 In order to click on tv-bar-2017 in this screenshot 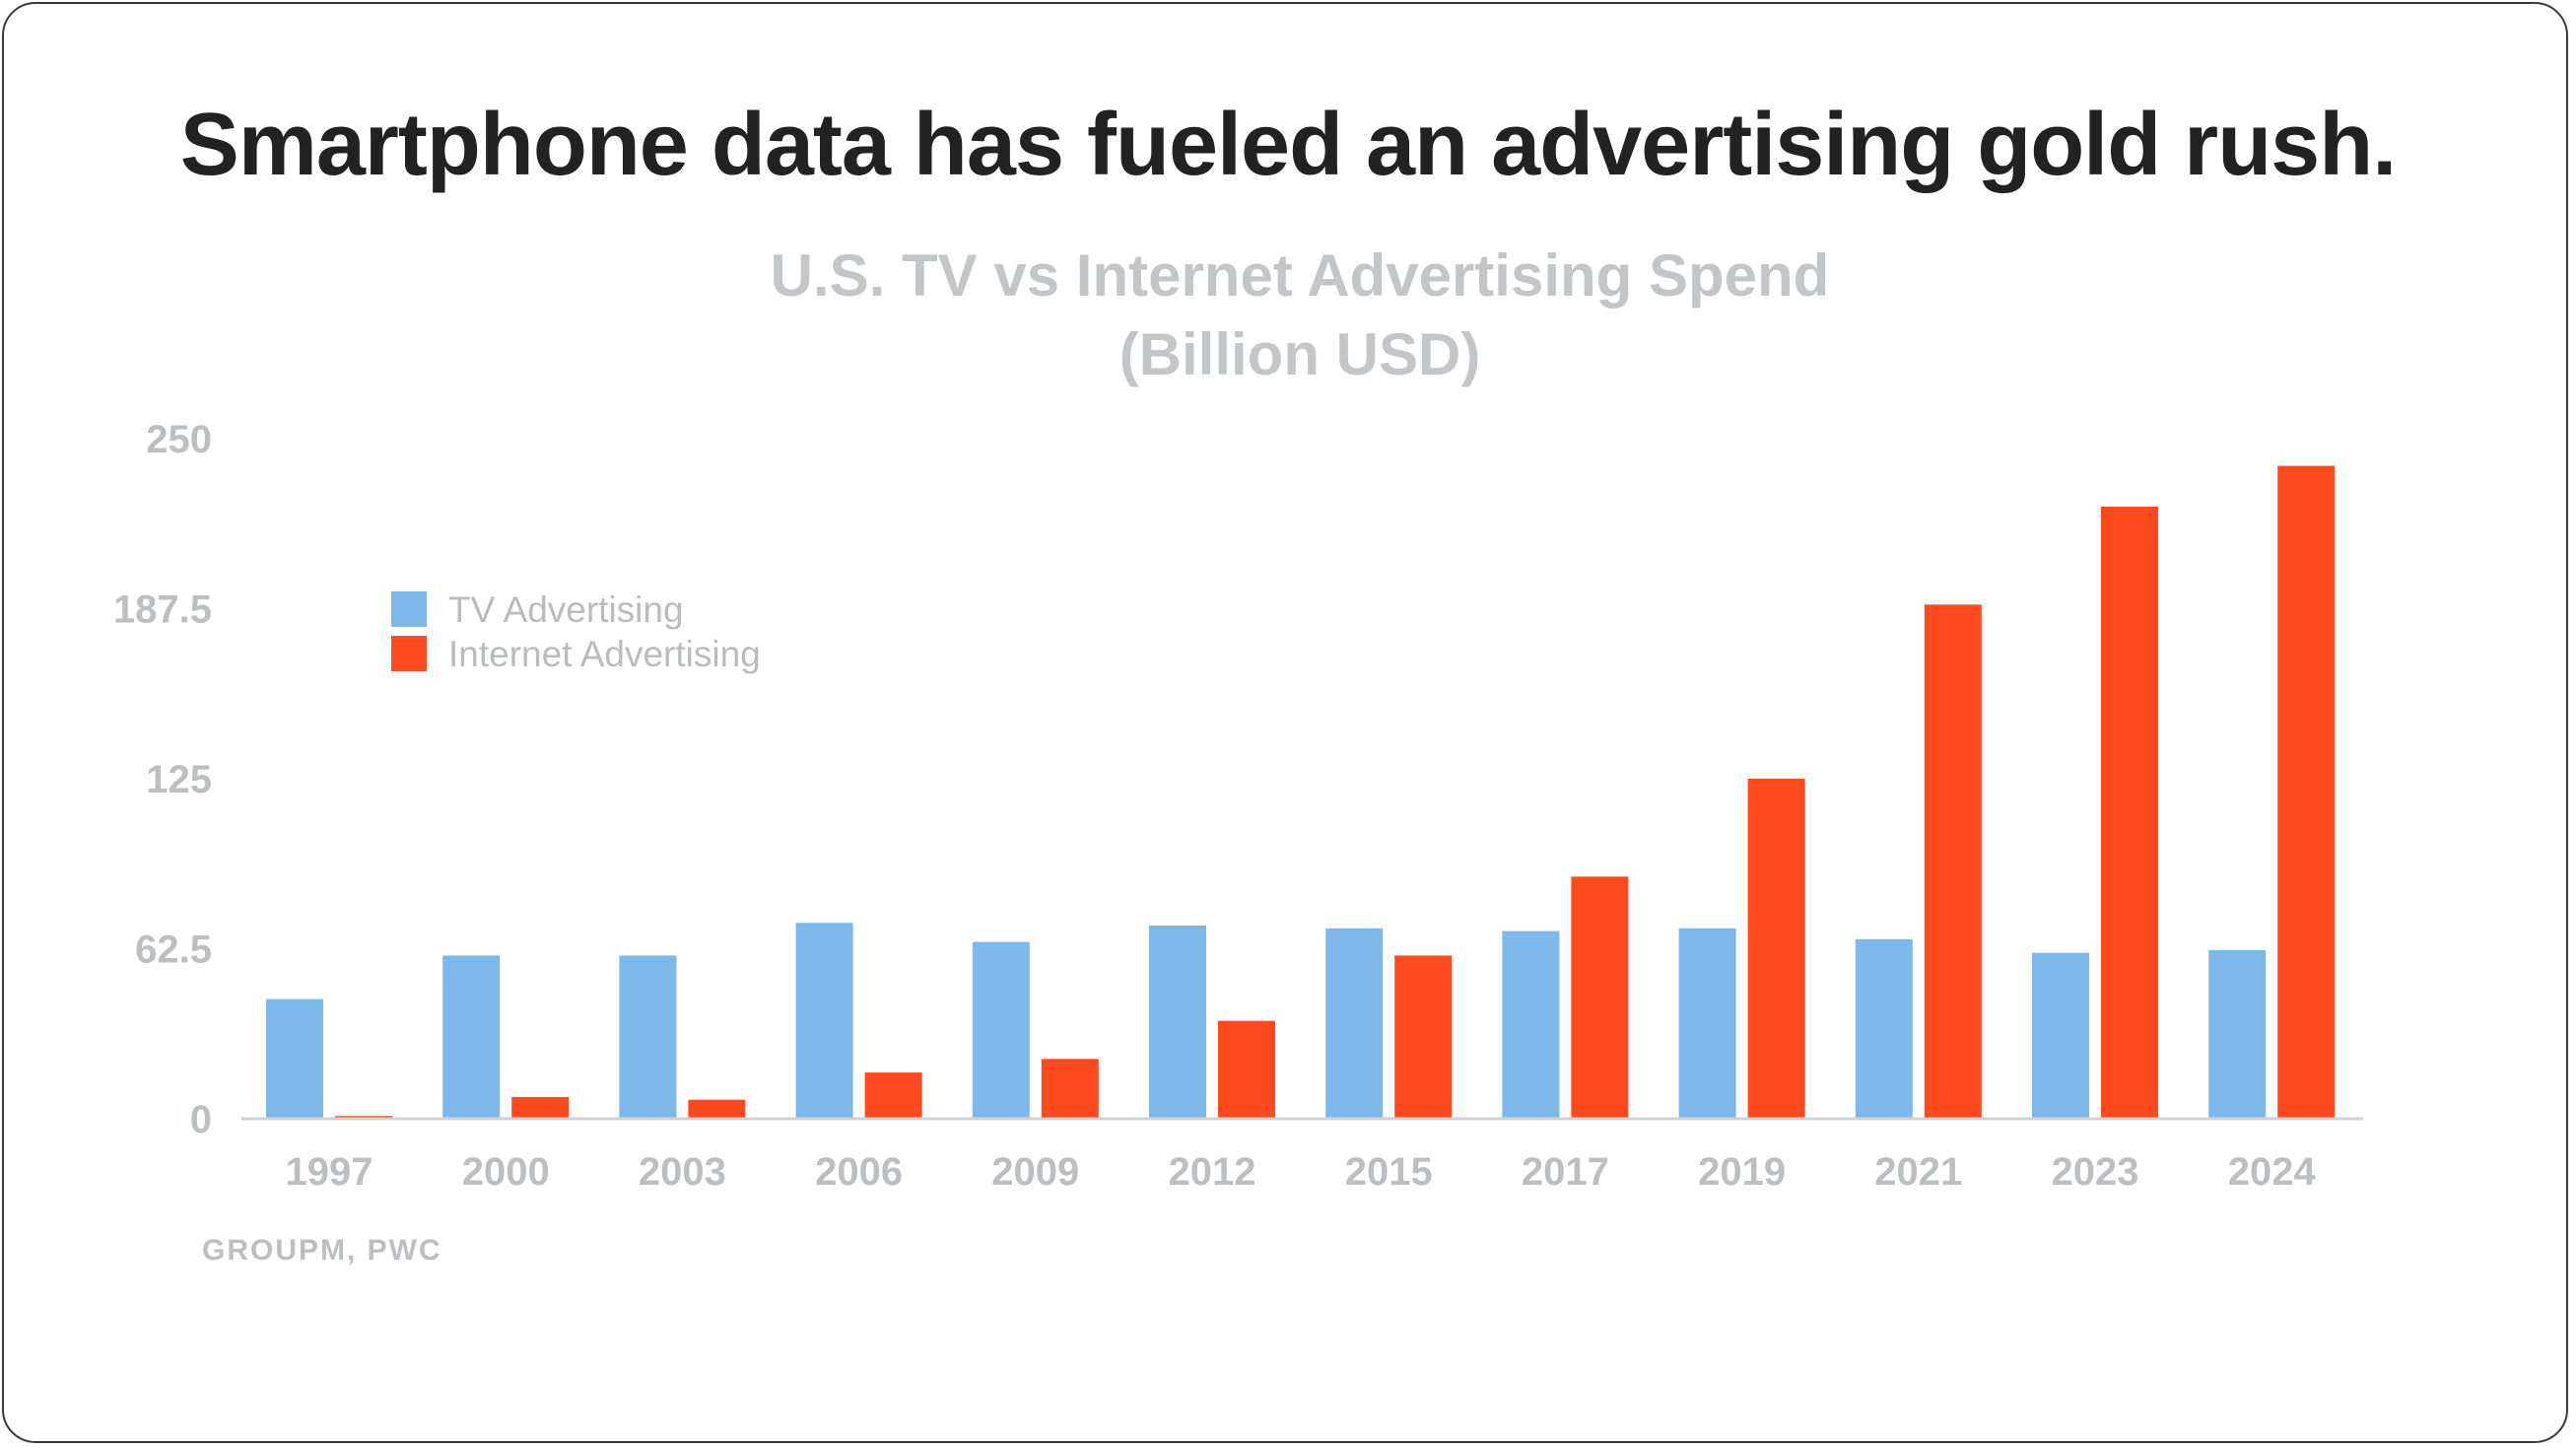, I will do `click(1531, 1025)`.